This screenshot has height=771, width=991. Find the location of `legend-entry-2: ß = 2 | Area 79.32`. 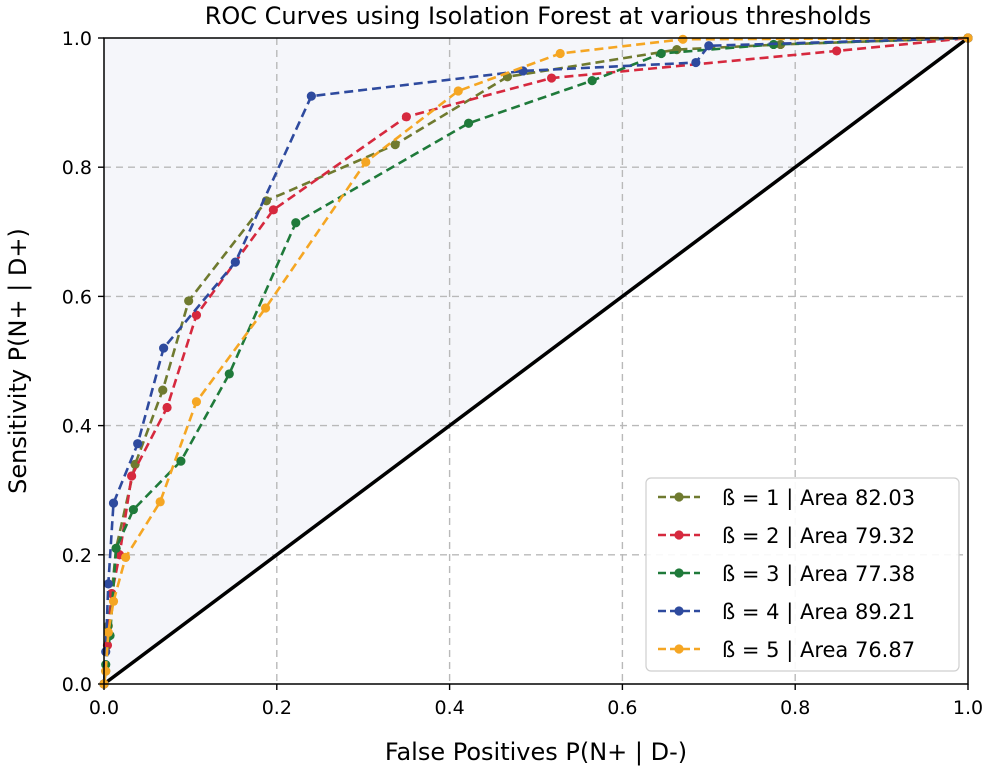

legend-entry-2: ß = 2 | Area 79.32 is located at coordinates (786, 536).